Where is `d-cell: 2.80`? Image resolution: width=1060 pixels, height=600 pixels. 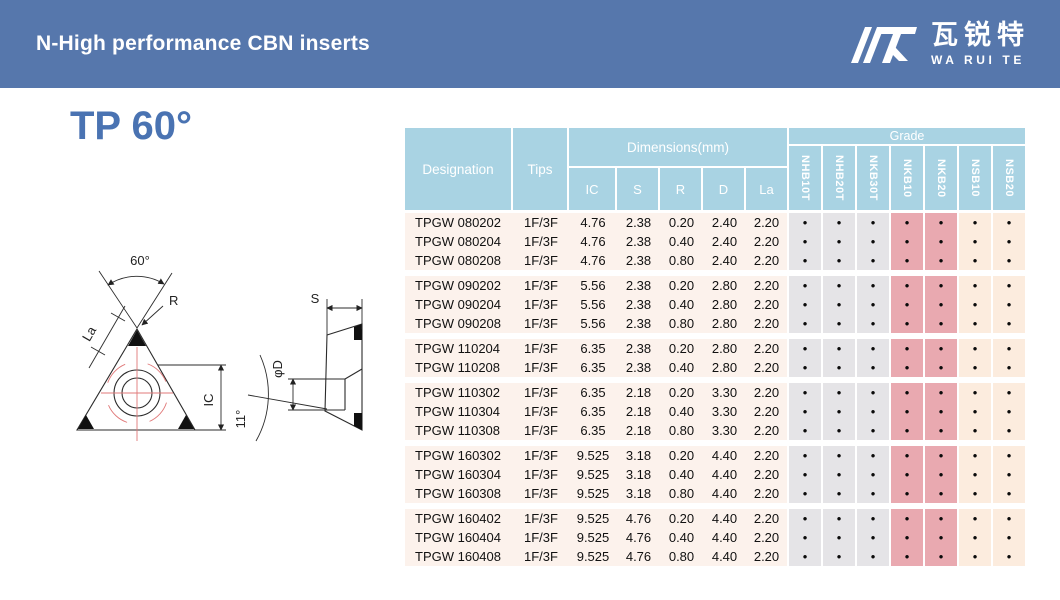
d-cell: 2.80 is located at coordinates (724, 304).